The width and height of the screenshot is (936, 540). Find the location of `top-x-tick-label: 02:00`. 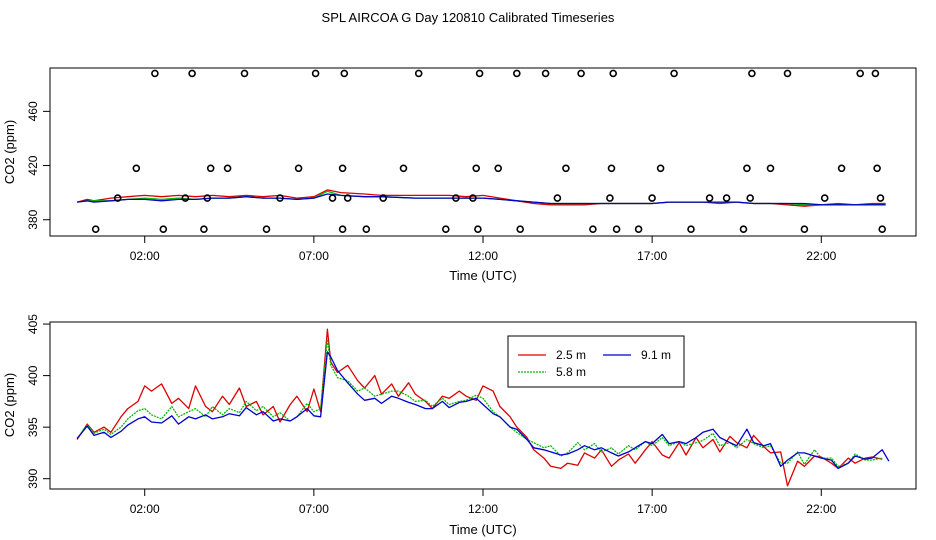

top-x-tick-label: 02:00 is located at coordinates (145, 256).